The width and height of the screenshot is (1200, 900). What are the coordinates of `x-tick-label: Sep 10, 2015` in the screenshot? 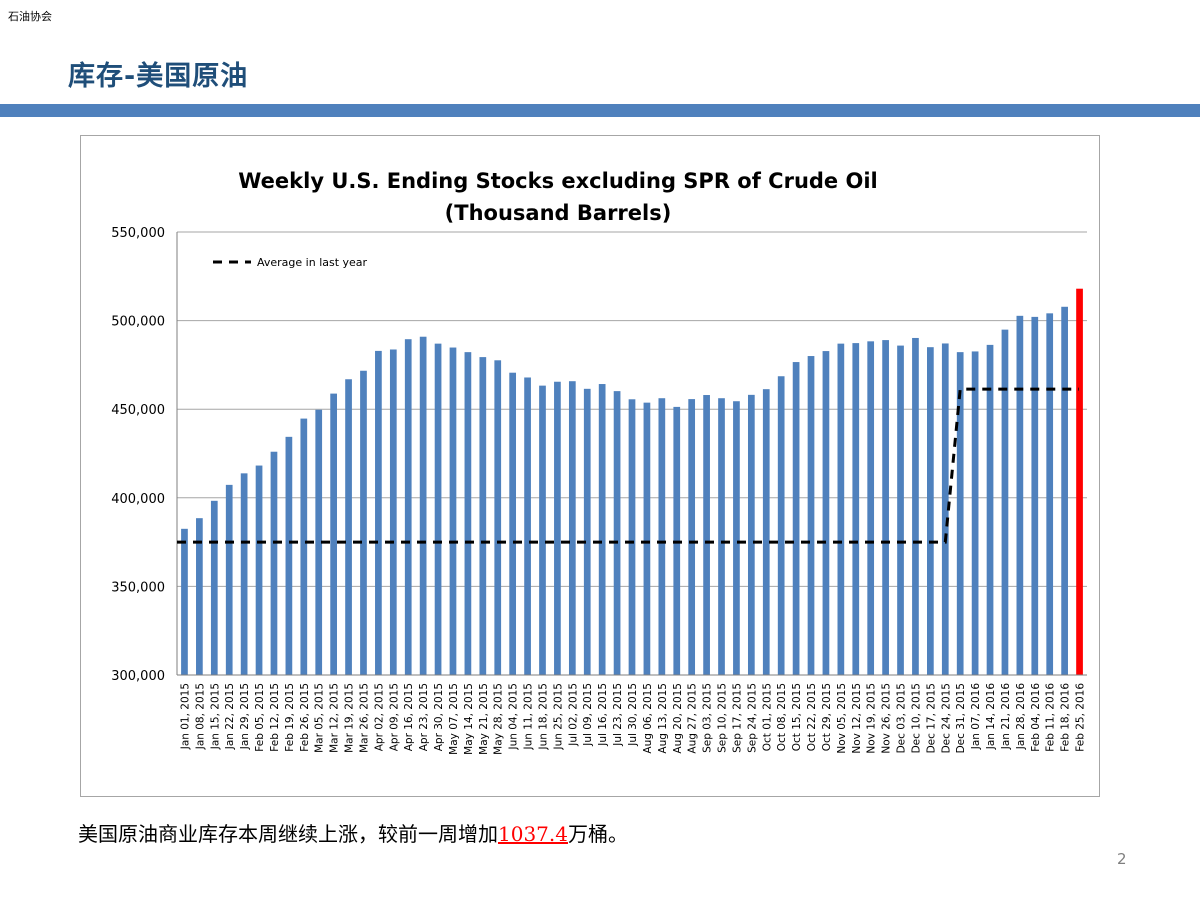 It's located at (723, 718).